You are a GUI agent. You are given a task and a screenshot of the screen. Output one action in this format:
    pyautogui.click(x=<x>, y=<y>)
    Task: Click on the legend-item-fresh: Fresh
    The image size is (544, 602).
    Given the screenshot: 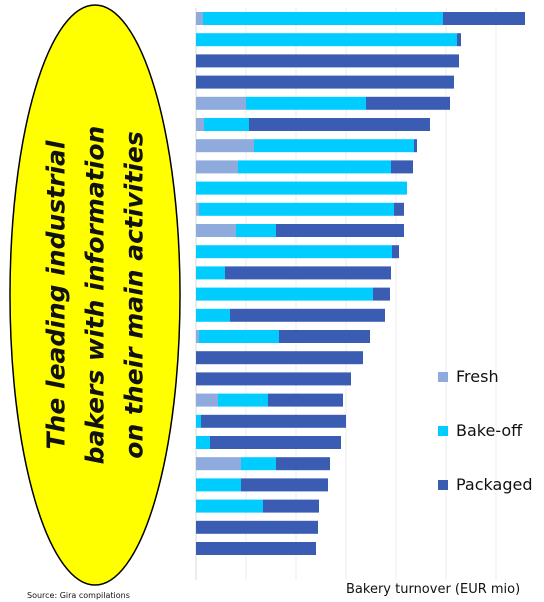 What is the action you would take?
    pyautogui.click(x=468, y=376)
    